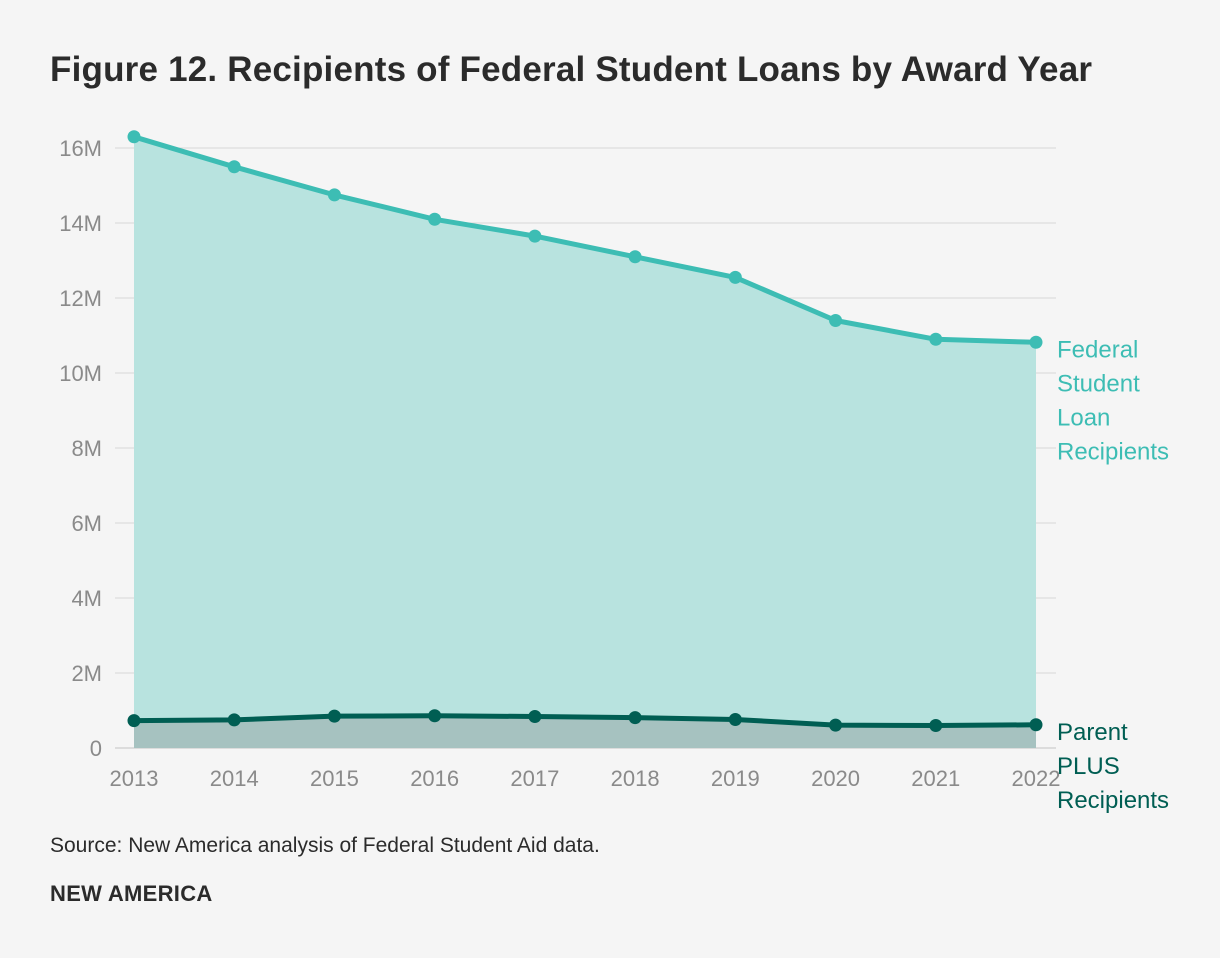 This screenshot has height=958, width=1220. I want to click on y-tick-label: 4M, so click(86, 598).